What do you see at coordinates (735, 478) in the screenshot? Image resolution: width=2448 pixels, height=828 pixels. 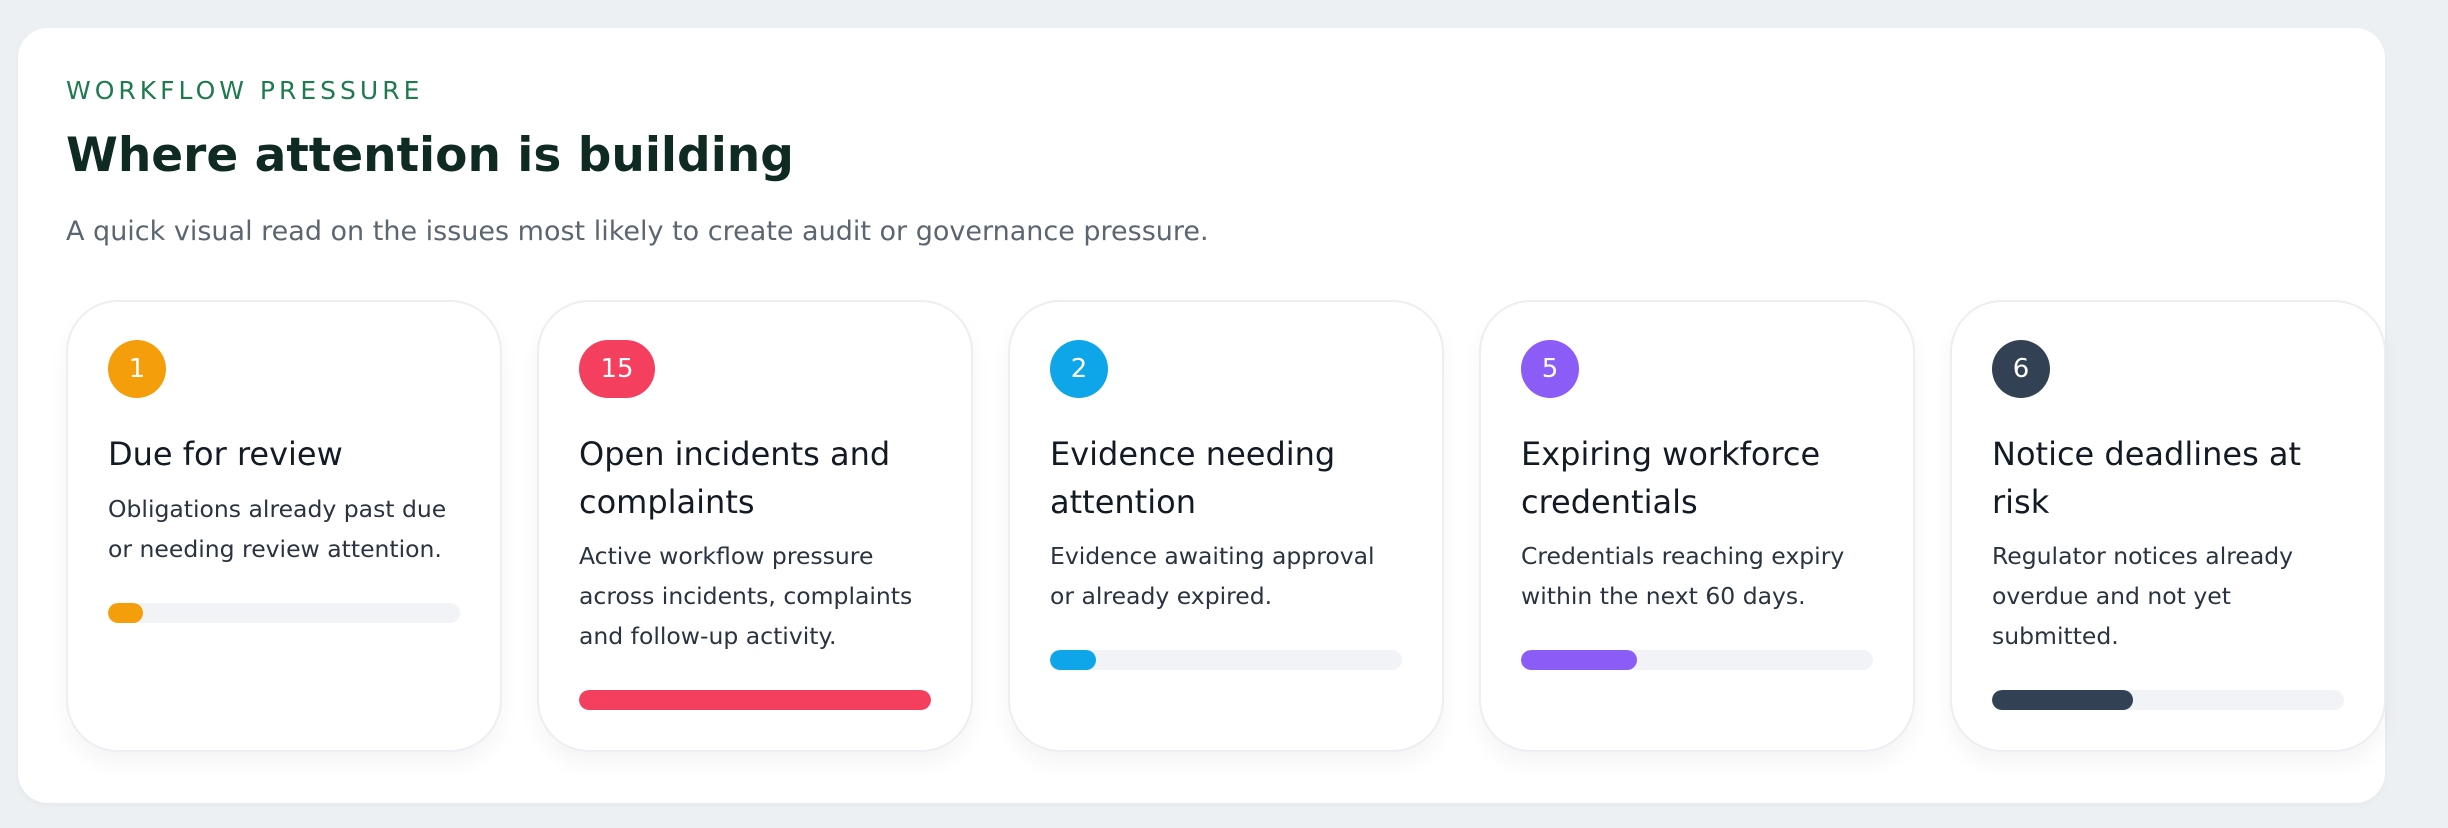 I see `card-title: Open incidents and complaints` at bounding box center [735, 478].